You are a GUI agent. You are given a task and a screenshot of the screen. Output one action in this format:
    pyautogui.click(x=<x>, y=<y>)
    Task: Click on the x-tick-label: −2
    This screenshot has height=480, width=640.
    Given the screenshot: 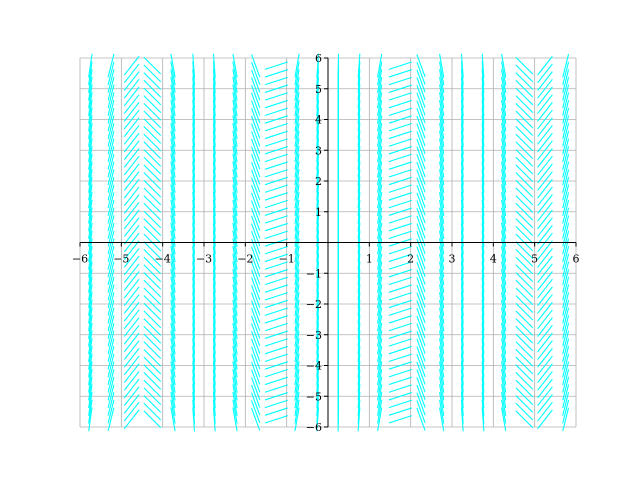 What is the action you would take?
    pyautogui.click(x=245, y=259)
    